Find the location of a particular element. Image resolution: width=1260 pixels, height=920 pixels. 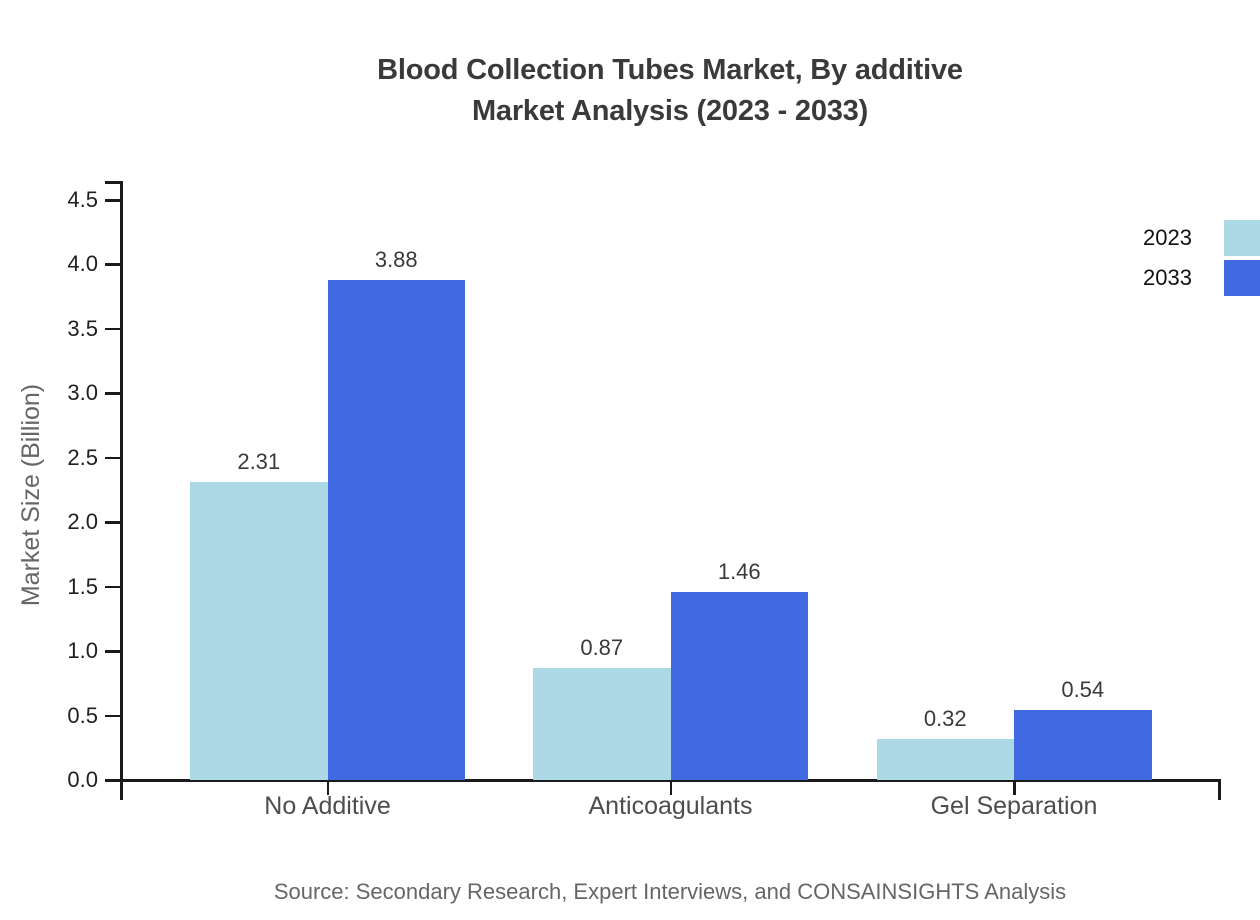

x-axis-right-cap is located at coordinates (1219, 789).